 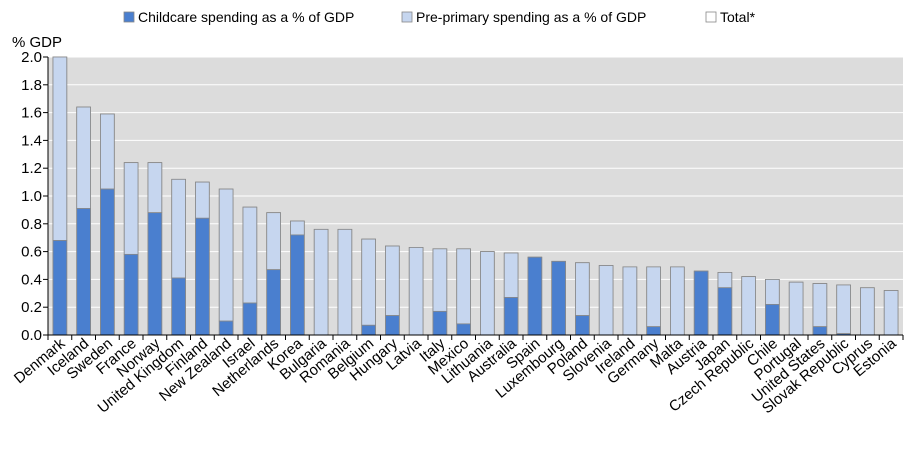 I want to click on y-tick-label: 1.2, so click(x=31, y=168).